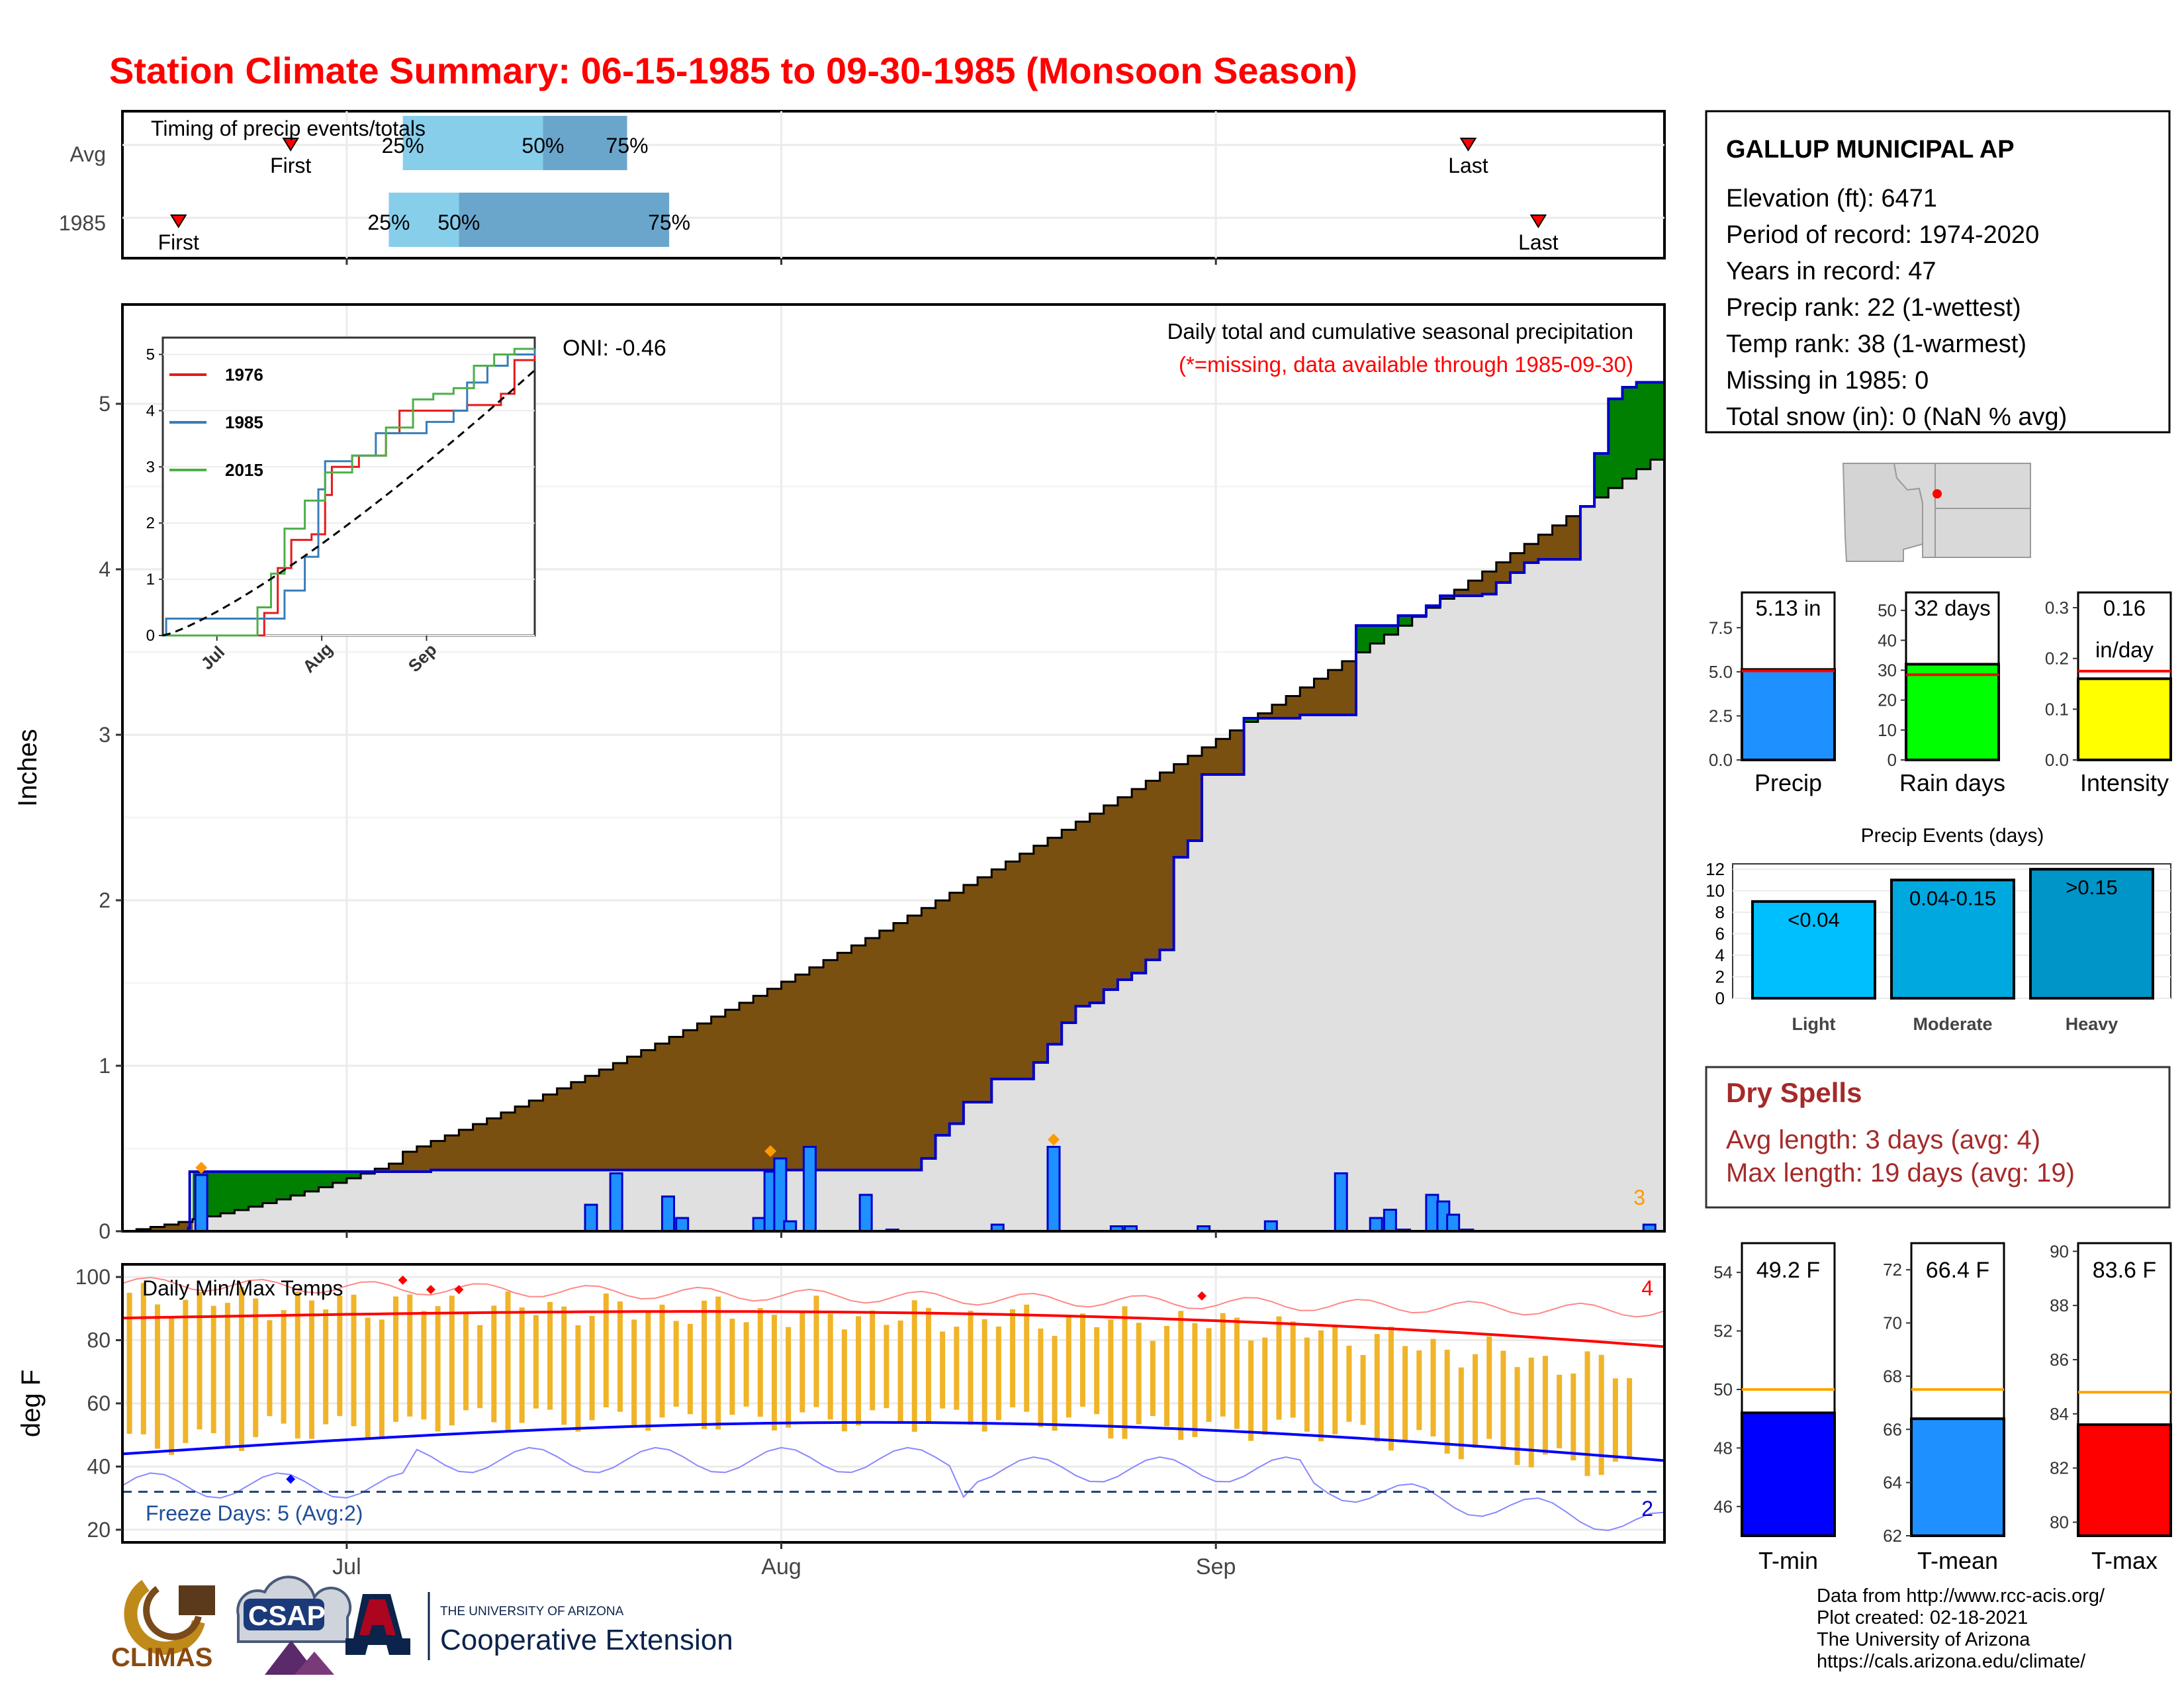 The image size is (2184, 1688). What do you see at coordinates (1957, 1560) in the screenshot?
I see `temp-summary-name: T-mean` at bounding box center [1957, 1560].